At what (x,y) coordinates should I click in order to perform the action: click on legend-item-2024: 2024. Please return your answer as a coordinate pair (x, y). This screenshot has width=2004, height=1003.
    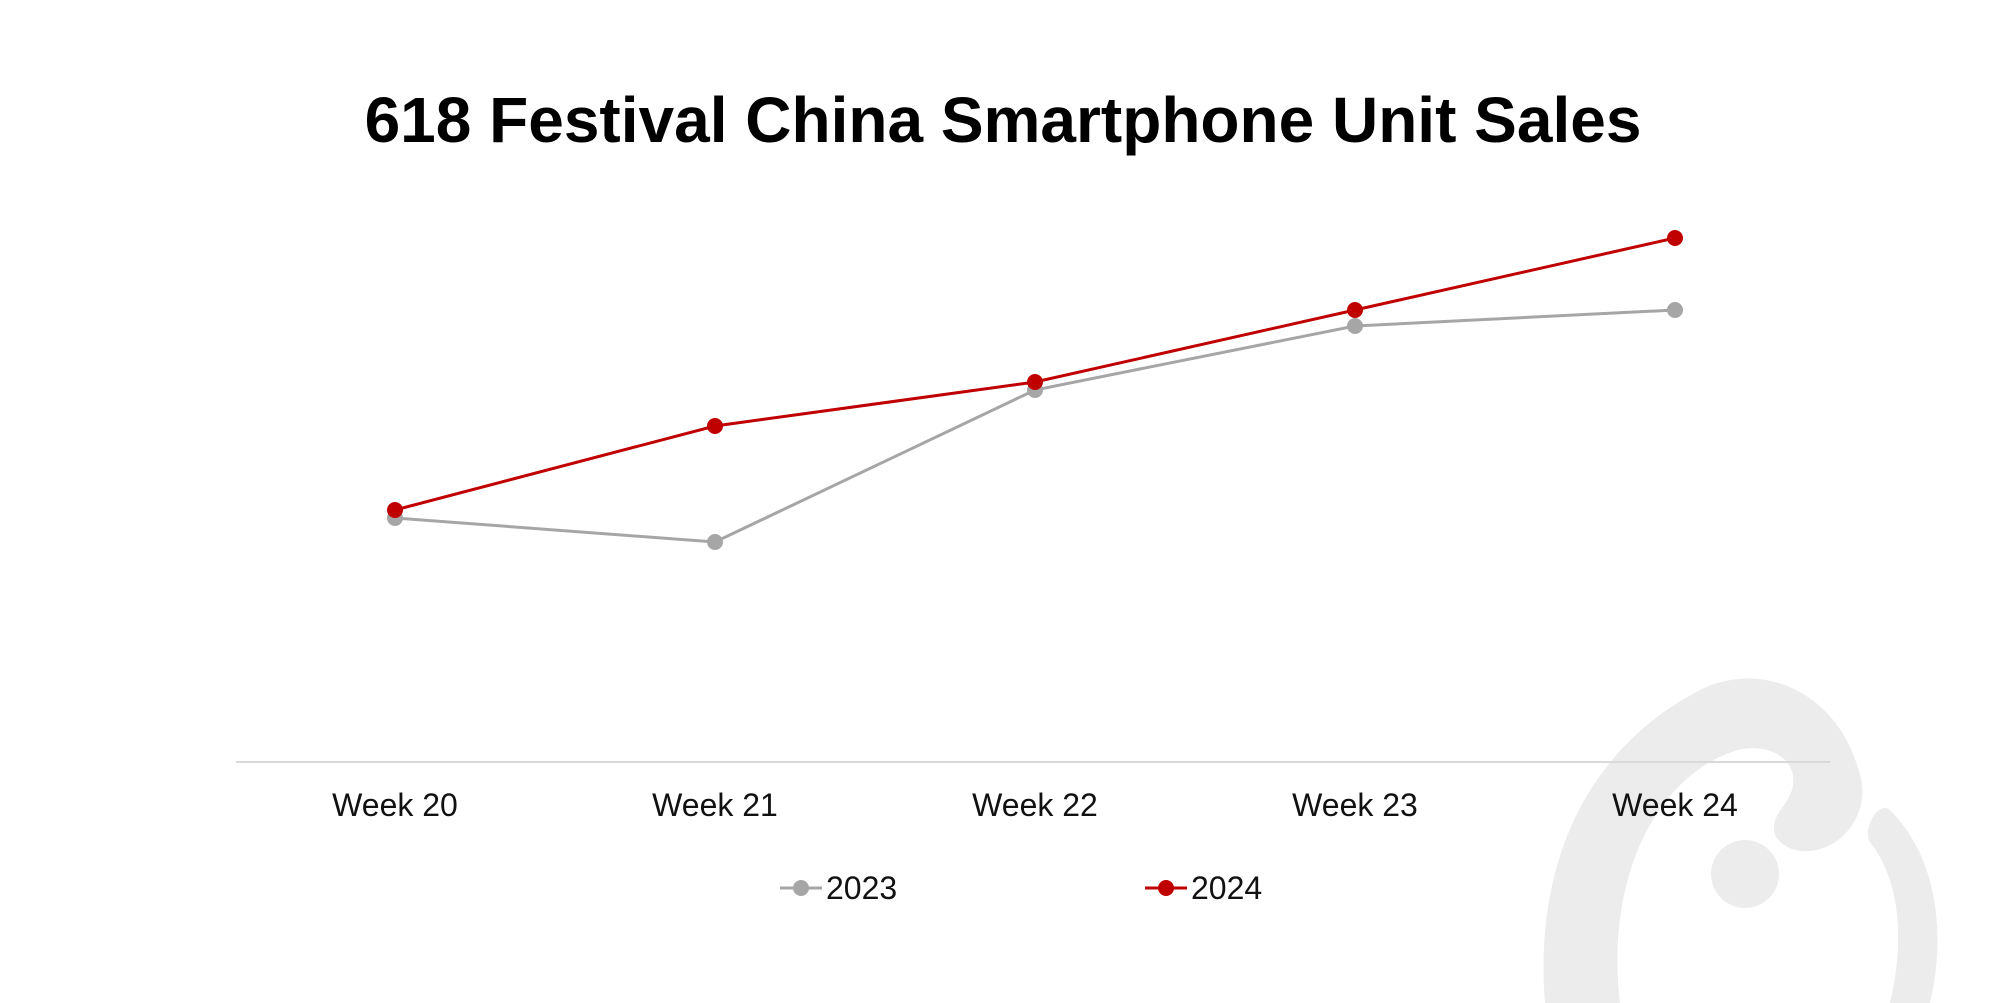
    Looking at the image, I should click on (1203, 888).